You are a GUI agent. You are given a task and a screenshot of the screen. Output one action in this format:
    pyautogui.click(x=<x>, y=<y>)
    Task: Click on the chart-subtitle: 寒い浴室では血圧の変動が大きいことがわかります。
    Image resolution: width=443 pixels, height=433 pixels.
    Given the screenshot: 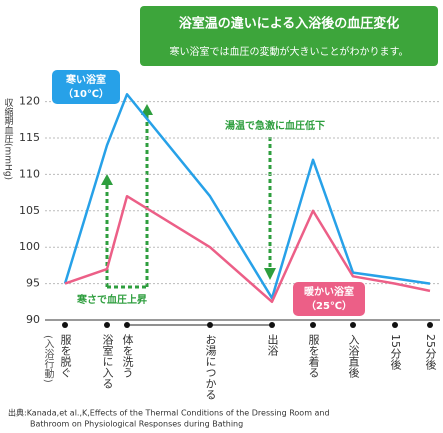 What is the action you would take?
    pyautogui.click(x=289, y=51)
    